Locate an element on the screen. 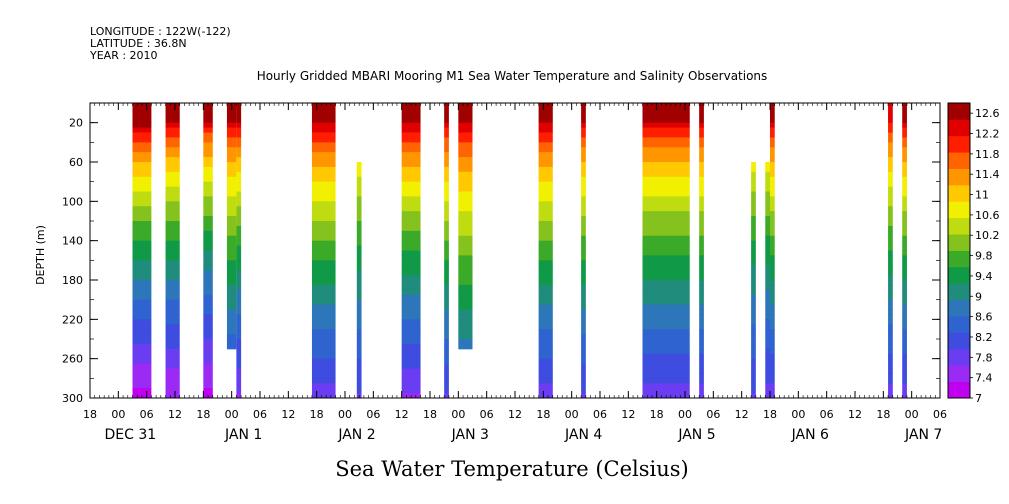  x-tick-label: 18 is located at coordinates (657, 414).